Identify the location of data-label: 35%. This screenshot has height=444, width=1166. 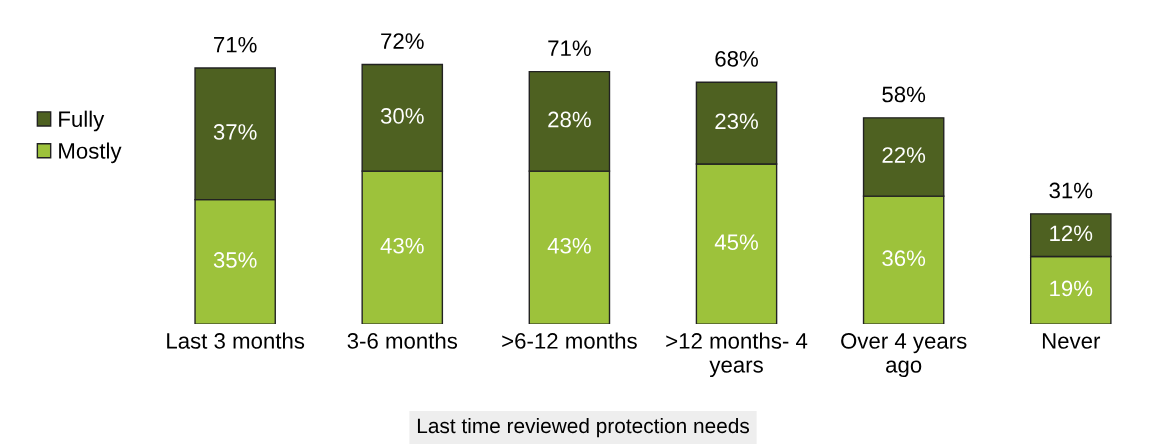
(235, 260).